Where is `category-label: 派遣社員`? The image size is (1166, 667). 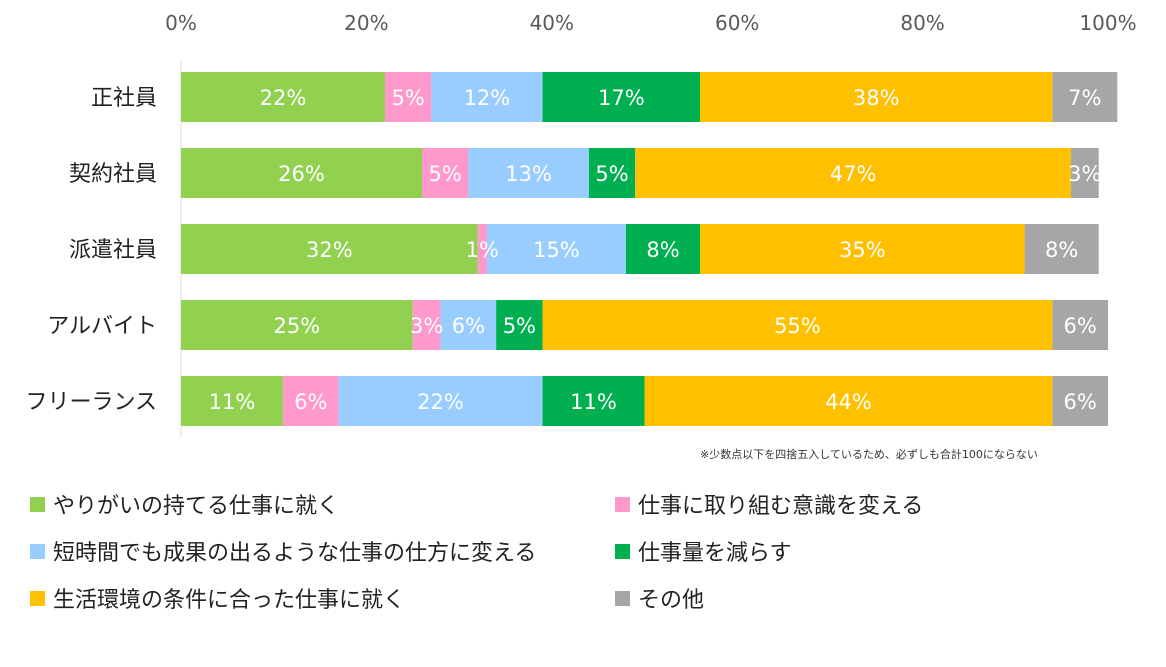
category-label: 派遣社員 is located at coordinates (113, 250).